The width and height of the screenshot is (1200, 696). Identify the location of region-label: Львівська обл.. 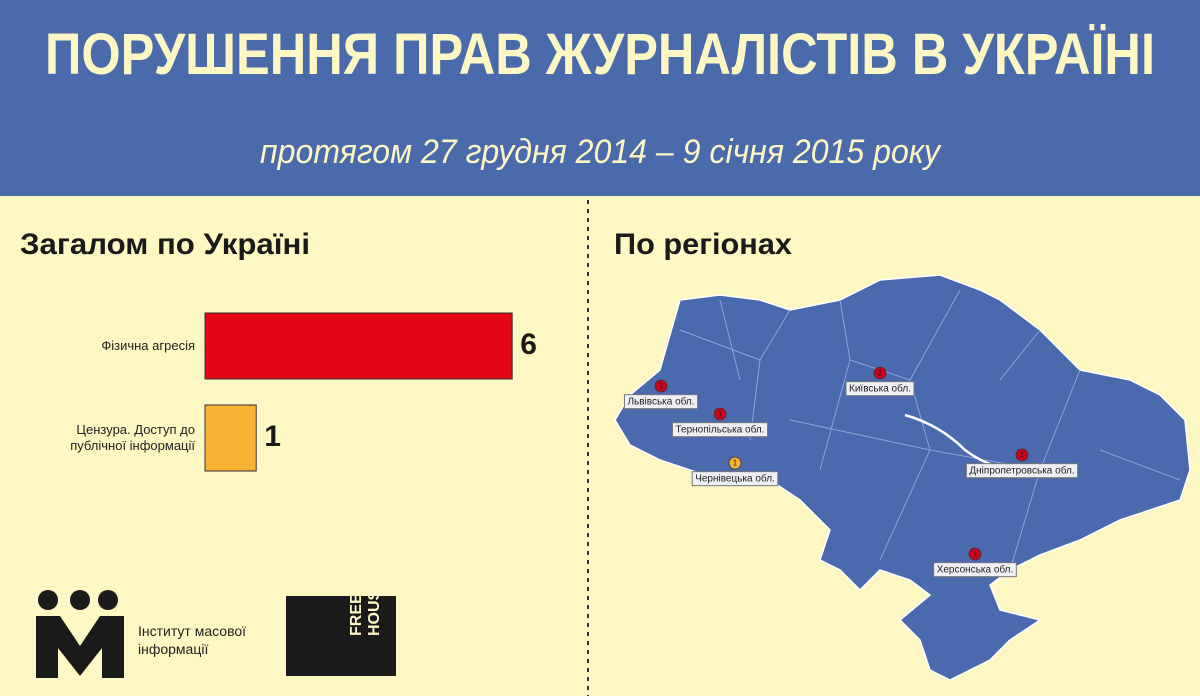
(660, 402).